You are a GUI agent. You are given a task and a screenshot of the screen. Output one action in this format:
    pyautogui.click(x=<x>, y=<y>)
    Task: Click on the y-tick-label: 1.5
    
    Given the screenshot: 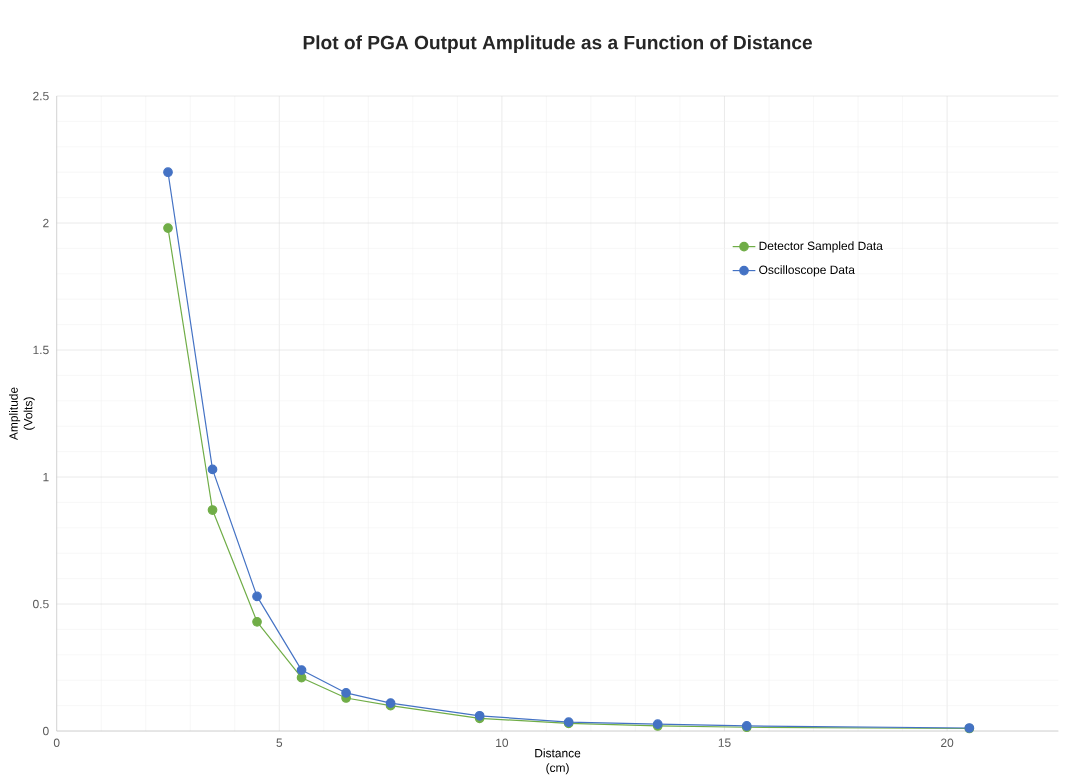 What is the action you would take?
    pyautogui.click(x=41, y=350)
    